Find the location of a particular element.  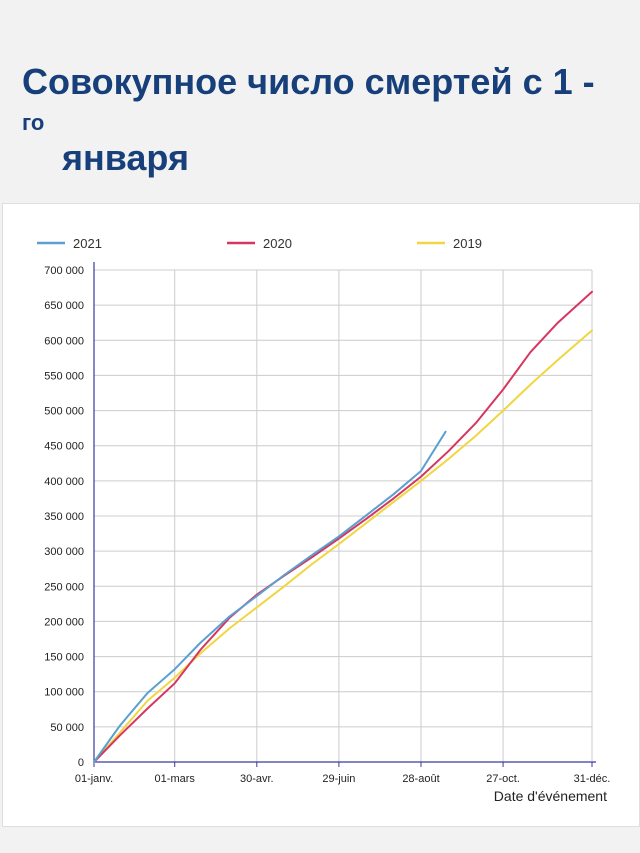

y-tick-label: 350 000 is located at coordinates (64, 517).